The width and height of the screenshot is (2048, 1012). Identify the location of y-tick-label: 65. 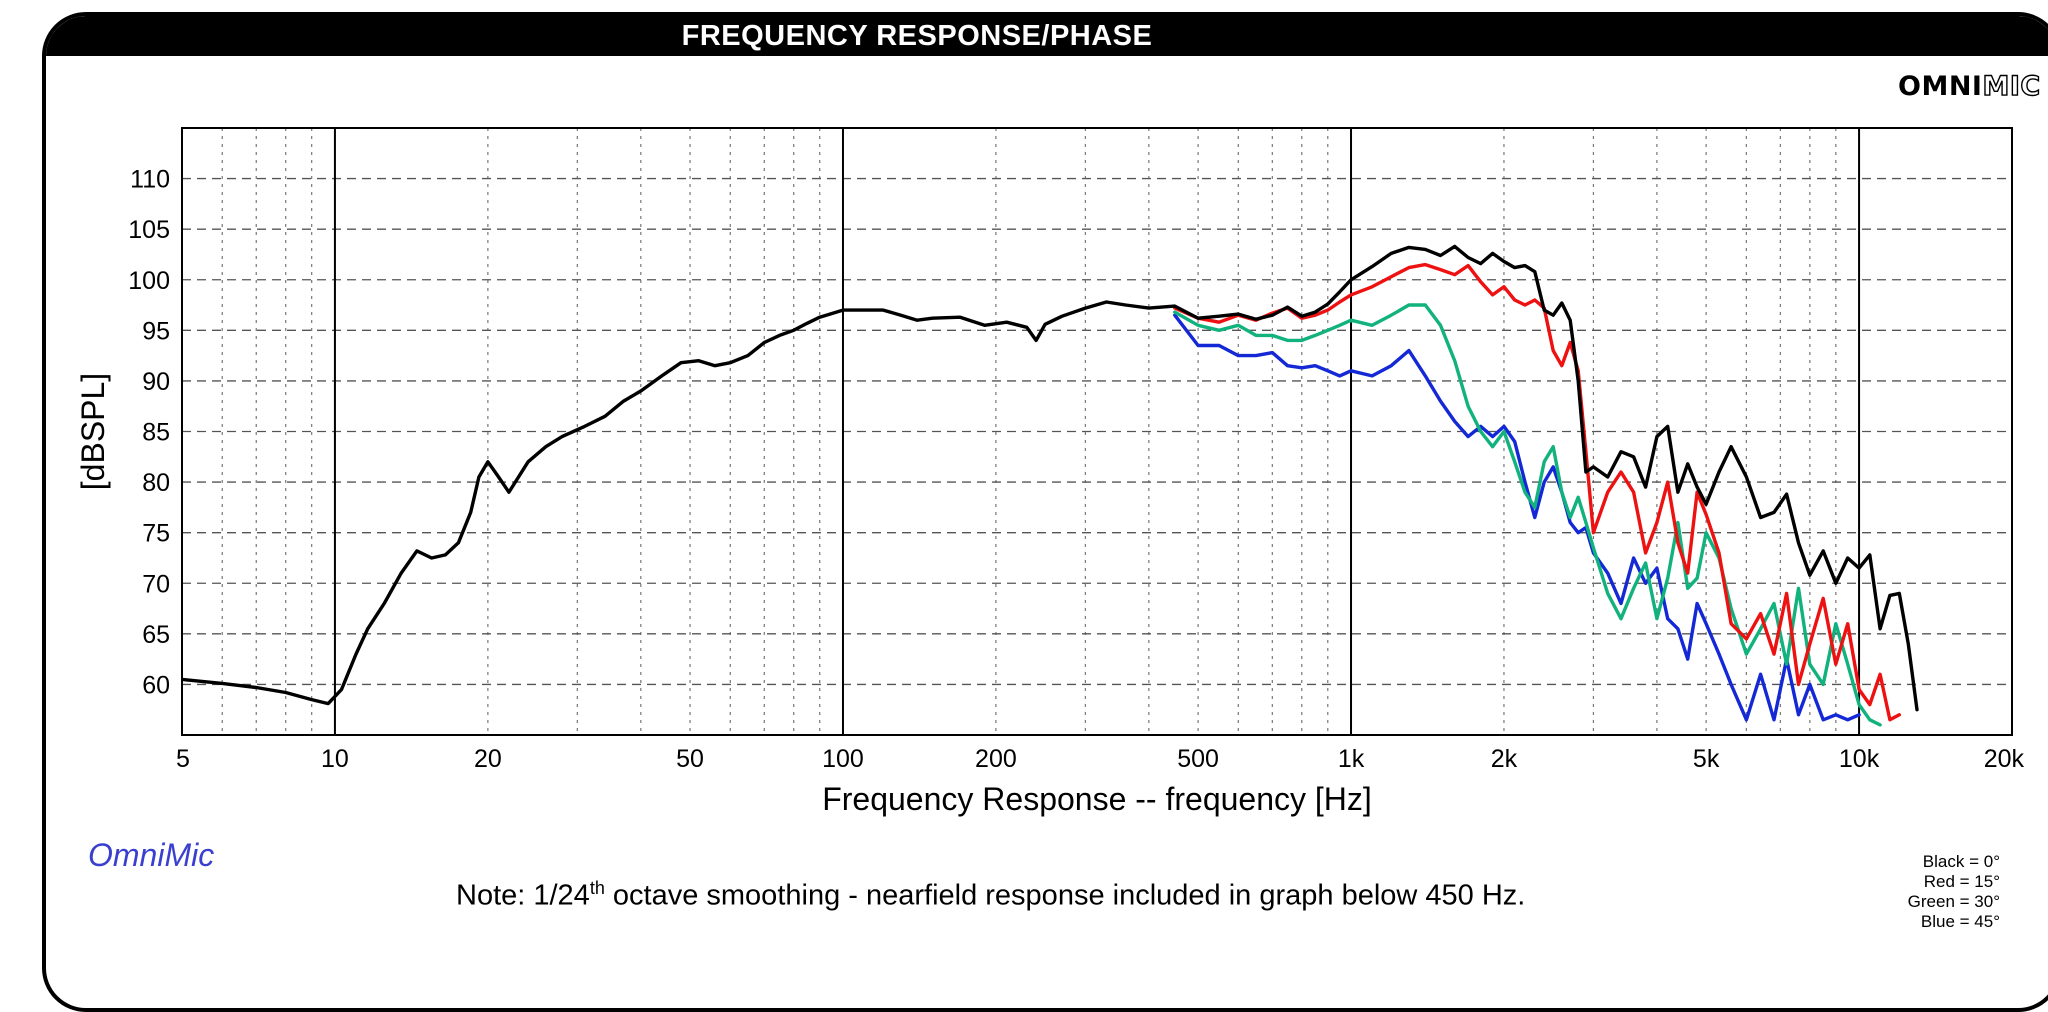
(156, 635).